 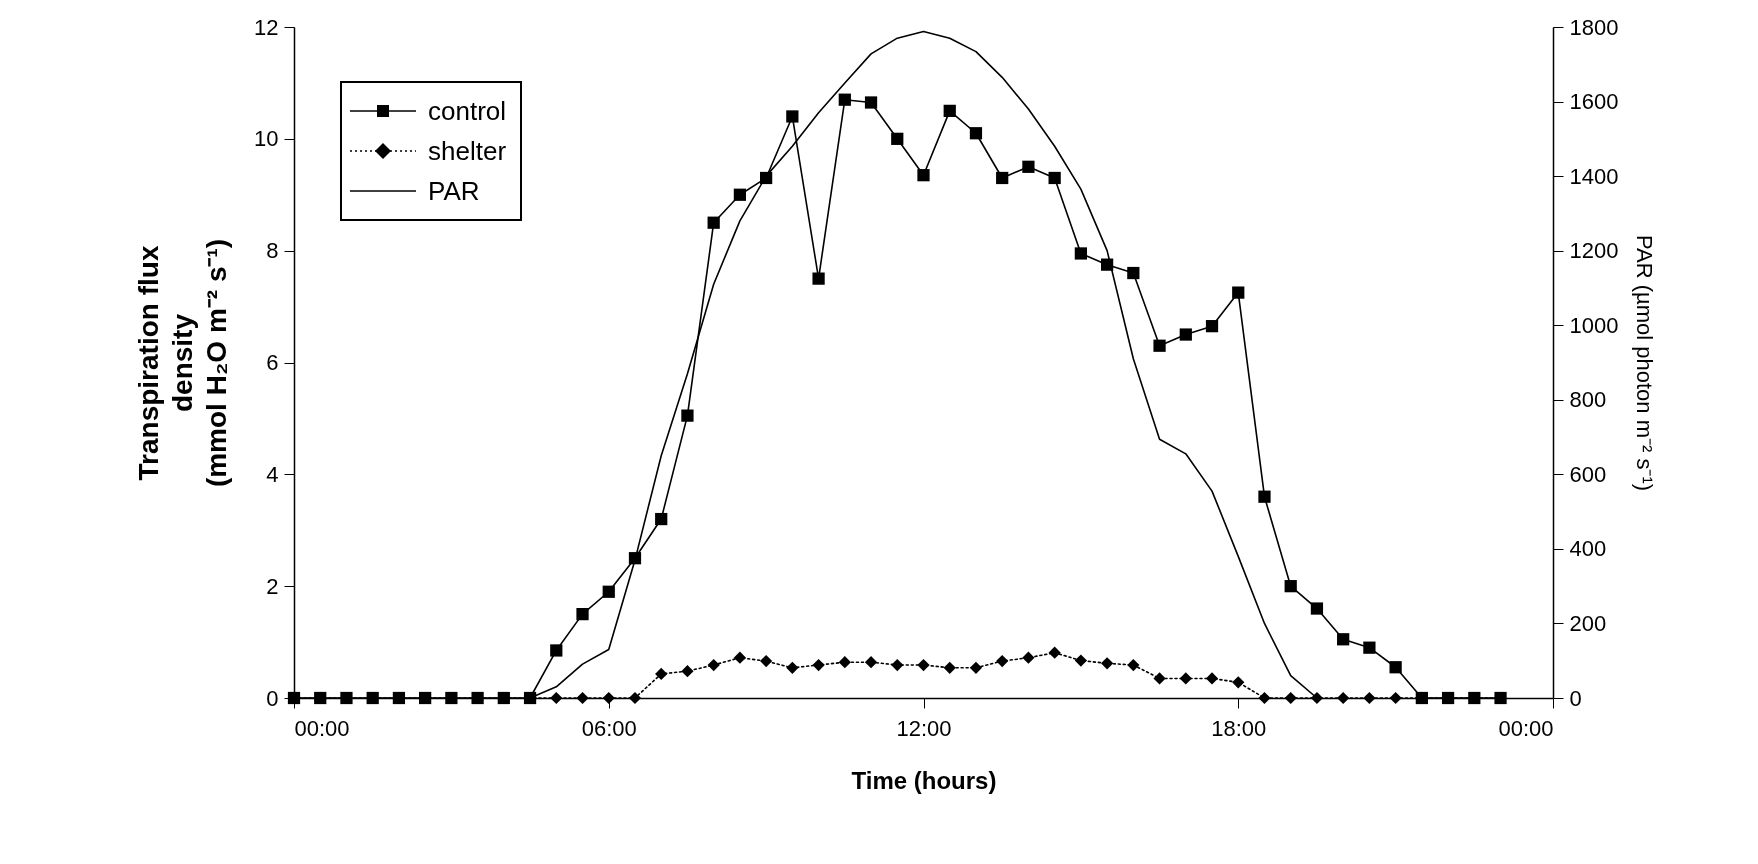 I want to click on y2-tick-label: 1600, so click(x=1594, y=102).